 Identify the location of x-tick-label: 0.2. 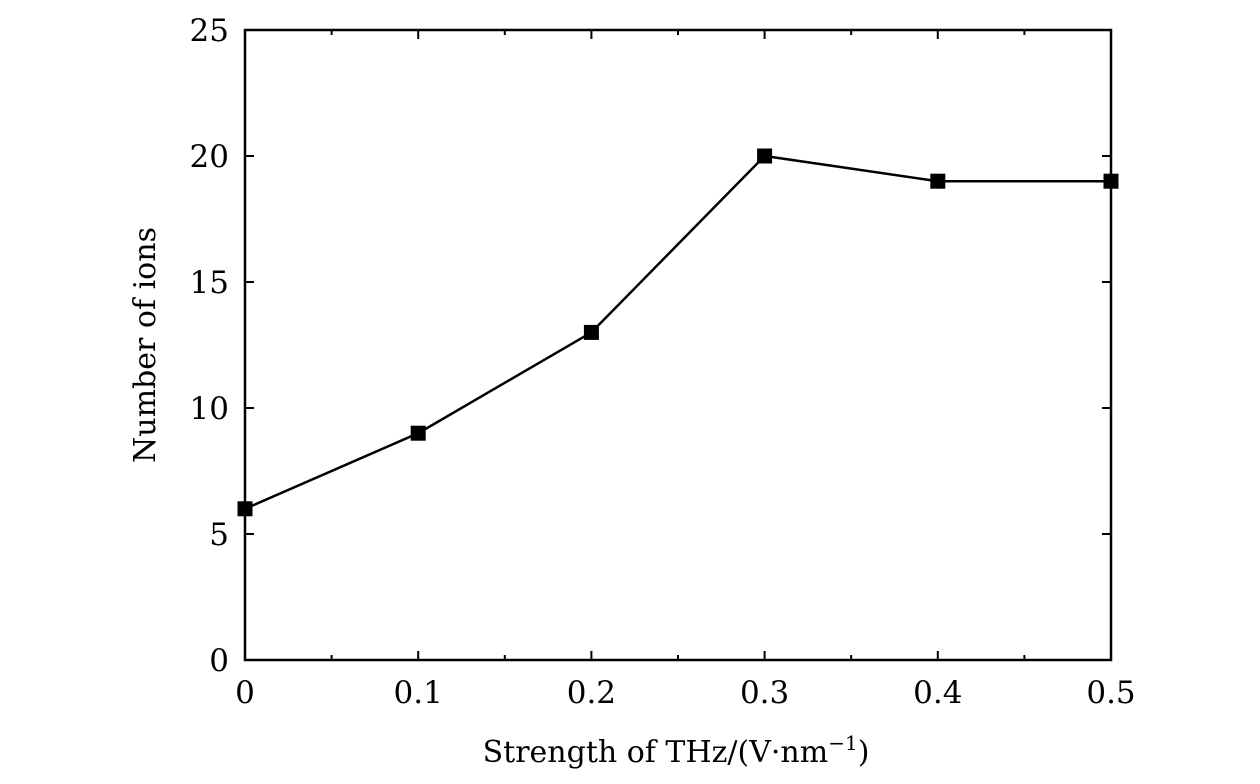
(591, 693).